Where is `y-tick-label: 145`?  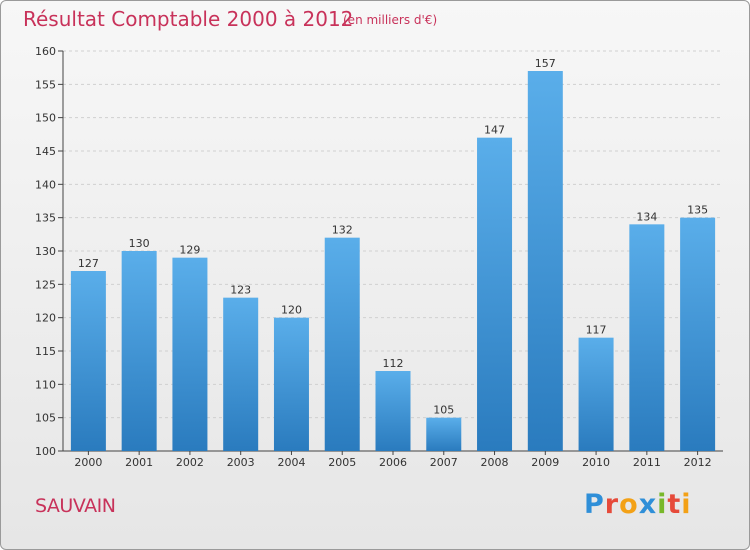
y-tick-label: 145 is located at coordinates (45, 151).